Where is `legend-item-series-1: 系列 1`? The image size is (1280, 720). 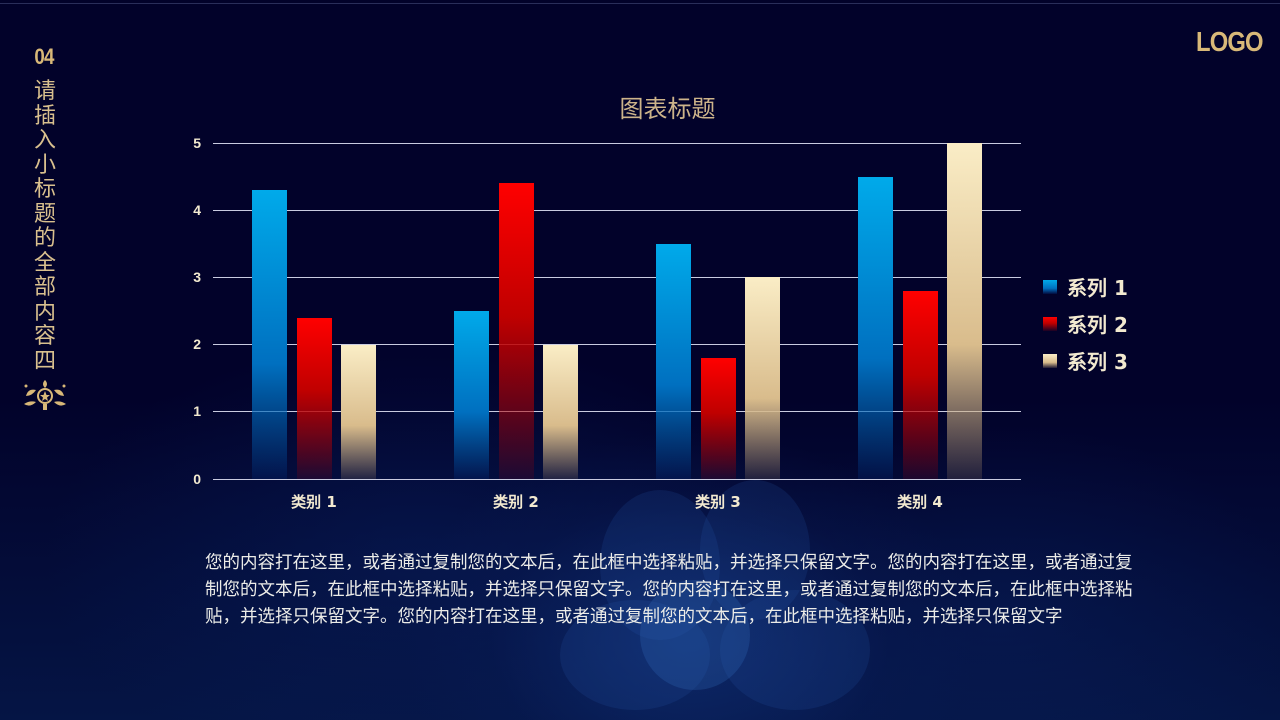 legend-item-series-1: 系列 1 is located at coordinates (1085, 286).